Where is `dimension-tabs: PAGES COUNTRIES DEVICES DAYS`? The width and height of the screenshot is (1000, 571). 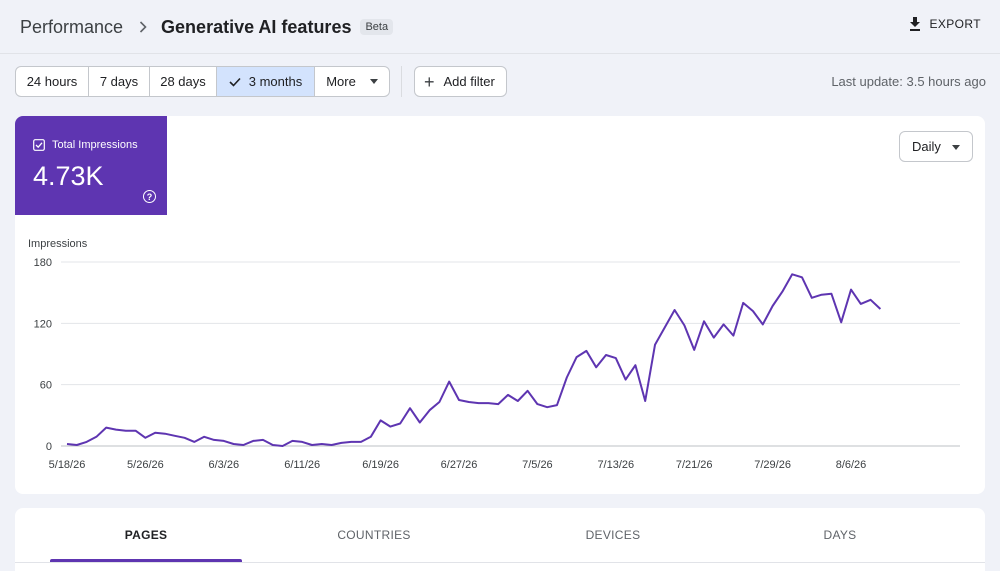 dimension-tabs: PAGES COUNTRIES DEVICES DAYS is located at coordinates (500, 539).